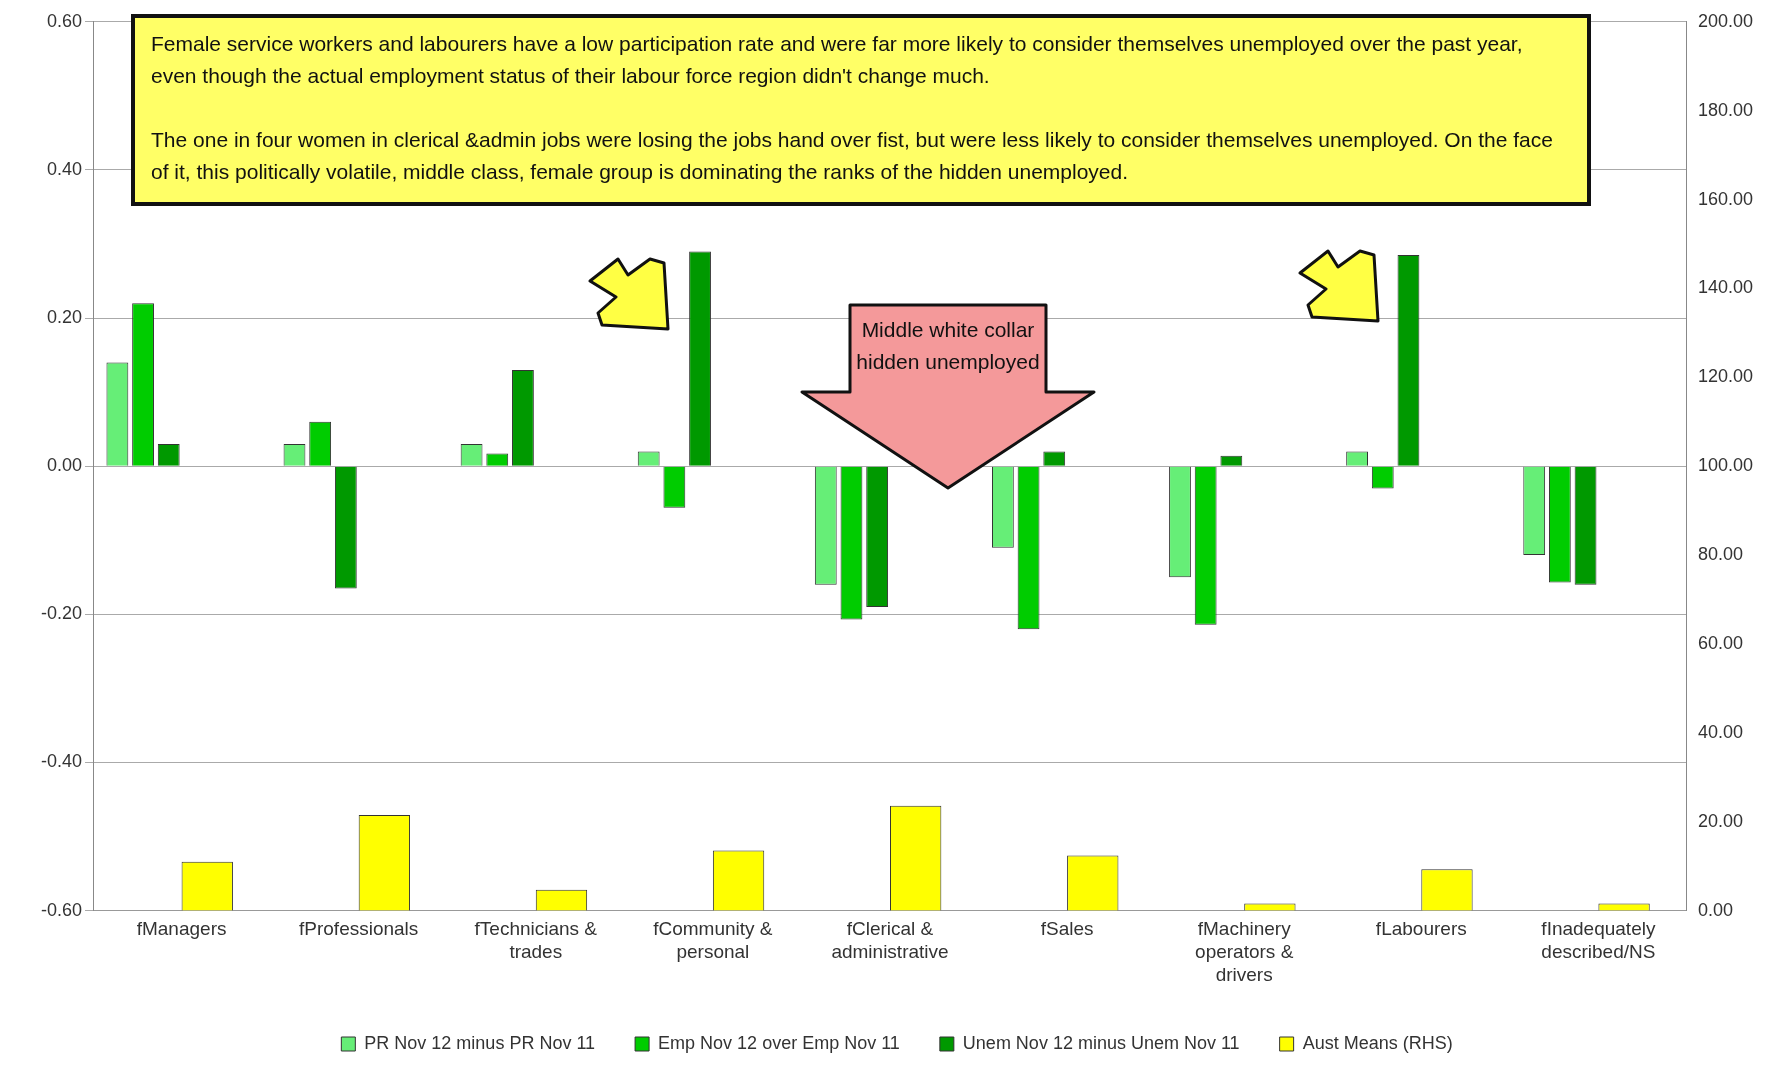 The height and width of the screenshot is (1081, 1784). What do you see at coordinates (1244, 951) in the screenshot?
I see `x-tick-label: fMachinery operators & drivers` at bounding box center [1244, 951].